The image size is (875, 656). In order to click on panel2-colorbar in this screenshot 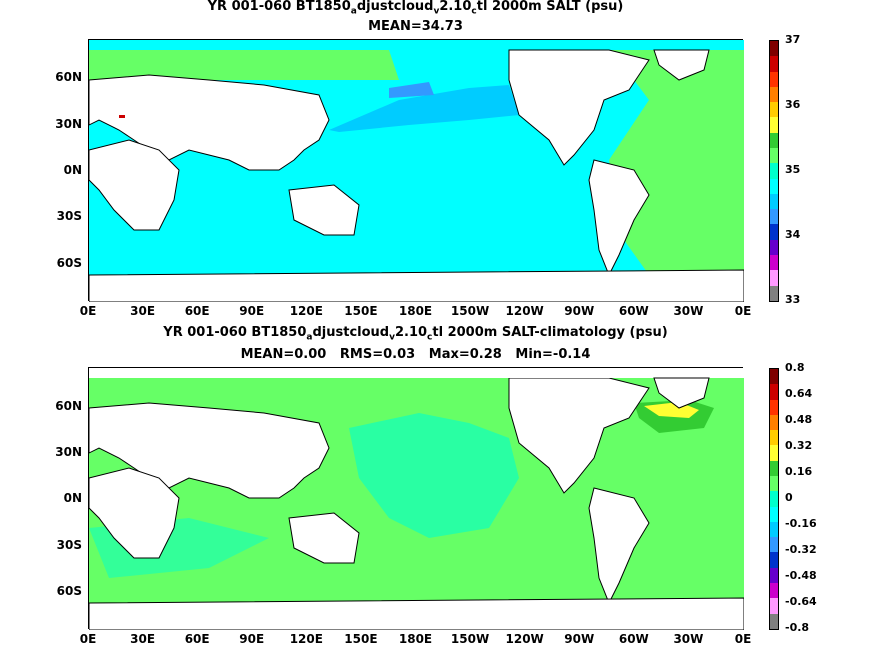, I will do `click(774, 499)`.